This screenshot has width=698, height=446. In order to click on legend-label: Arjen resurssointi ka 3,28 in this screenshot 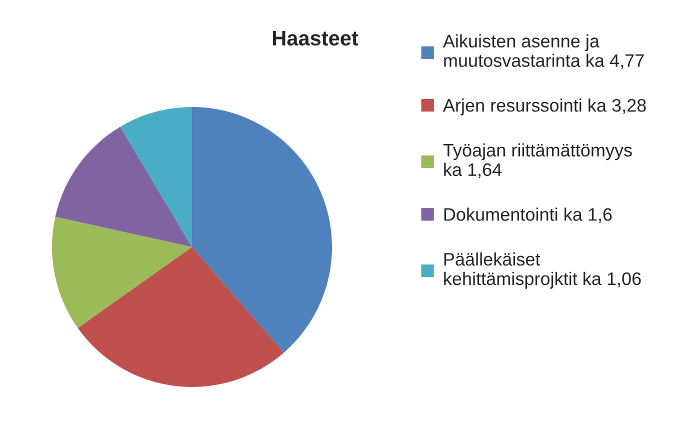, I will do `click(544, 107)`.